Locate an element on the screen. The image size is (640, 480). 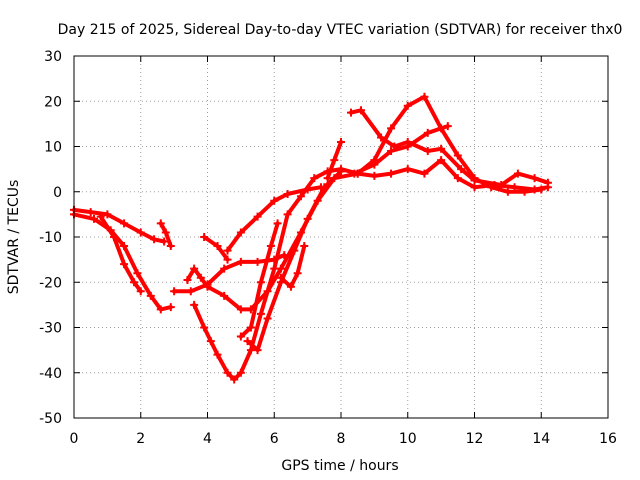
y-tick-label: 30 is located at coordinates (53, 57).